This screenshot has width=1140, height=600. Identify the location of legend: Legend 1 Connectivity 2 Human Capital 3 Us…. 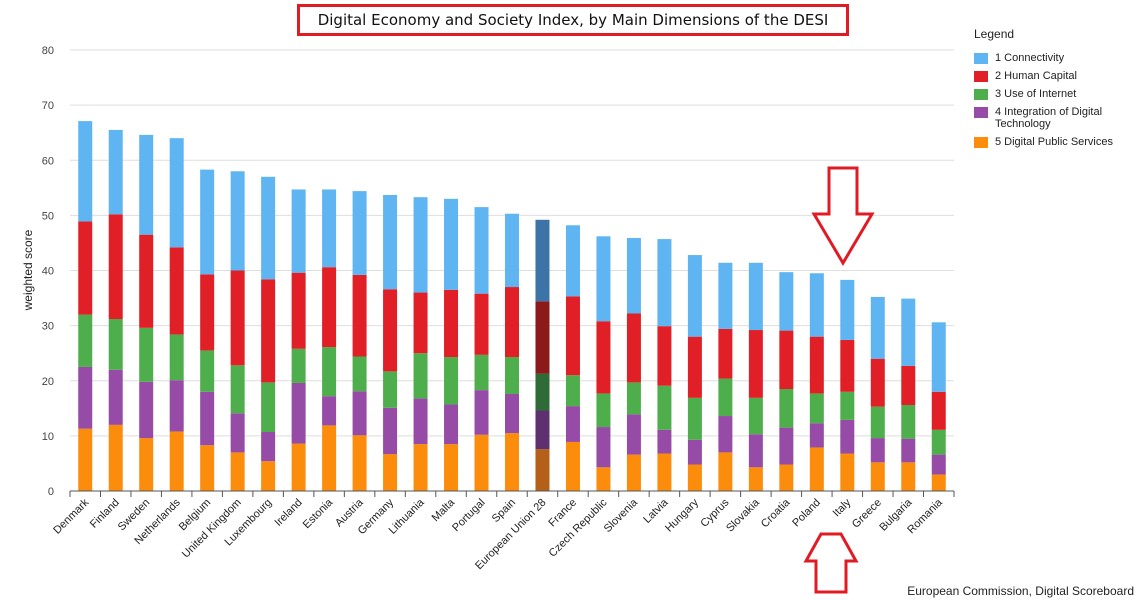
(1054, 90).